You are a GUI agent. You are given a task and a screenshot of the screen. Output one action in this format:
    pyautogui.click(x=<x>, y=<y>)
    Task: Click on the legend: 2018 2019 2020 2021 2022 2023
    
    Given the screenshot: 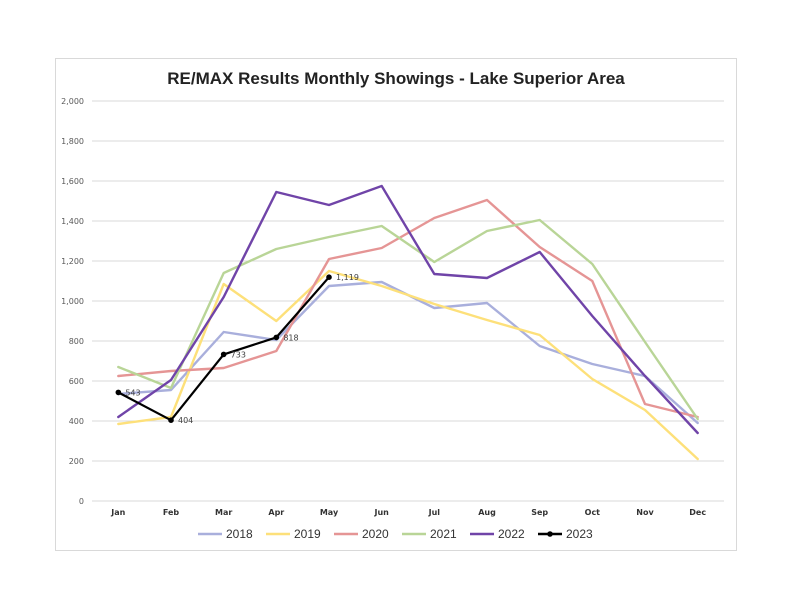 What is the action you would take?
    pyautogui.click(x=395, y=534)
    